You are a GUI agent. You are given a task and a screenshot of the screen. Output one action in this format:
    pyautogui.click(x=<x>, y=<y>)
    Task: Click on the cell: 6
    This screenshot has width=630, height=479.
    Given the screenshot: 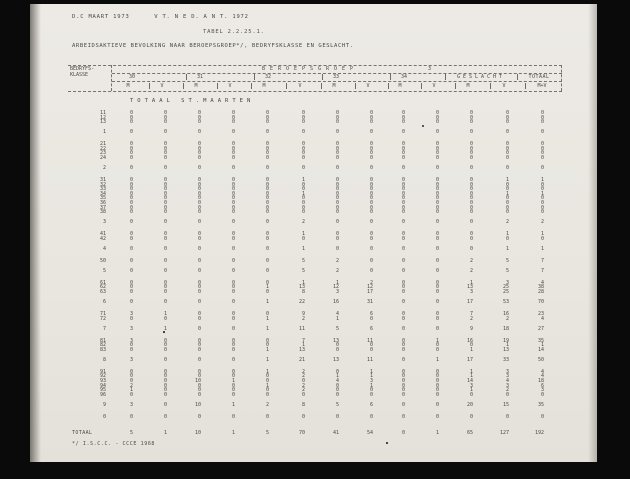 What is the action you would take?
    pyautogui.click(x=371, y=328)
    